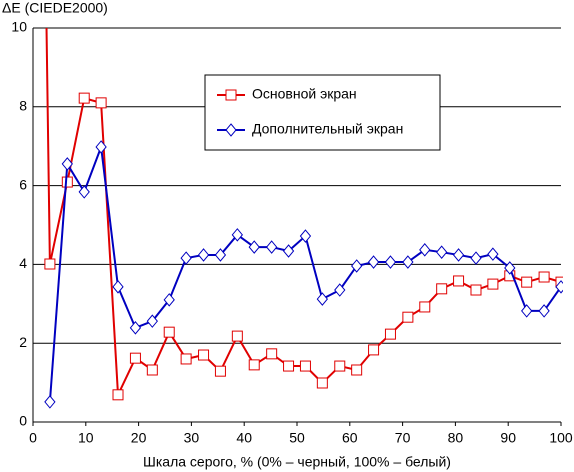 The image size is (574, 472). What do you see at coordinates (304, 94) in the screenshot?
I see `legend-label: Основной экран` at bounding box center [304, 94].